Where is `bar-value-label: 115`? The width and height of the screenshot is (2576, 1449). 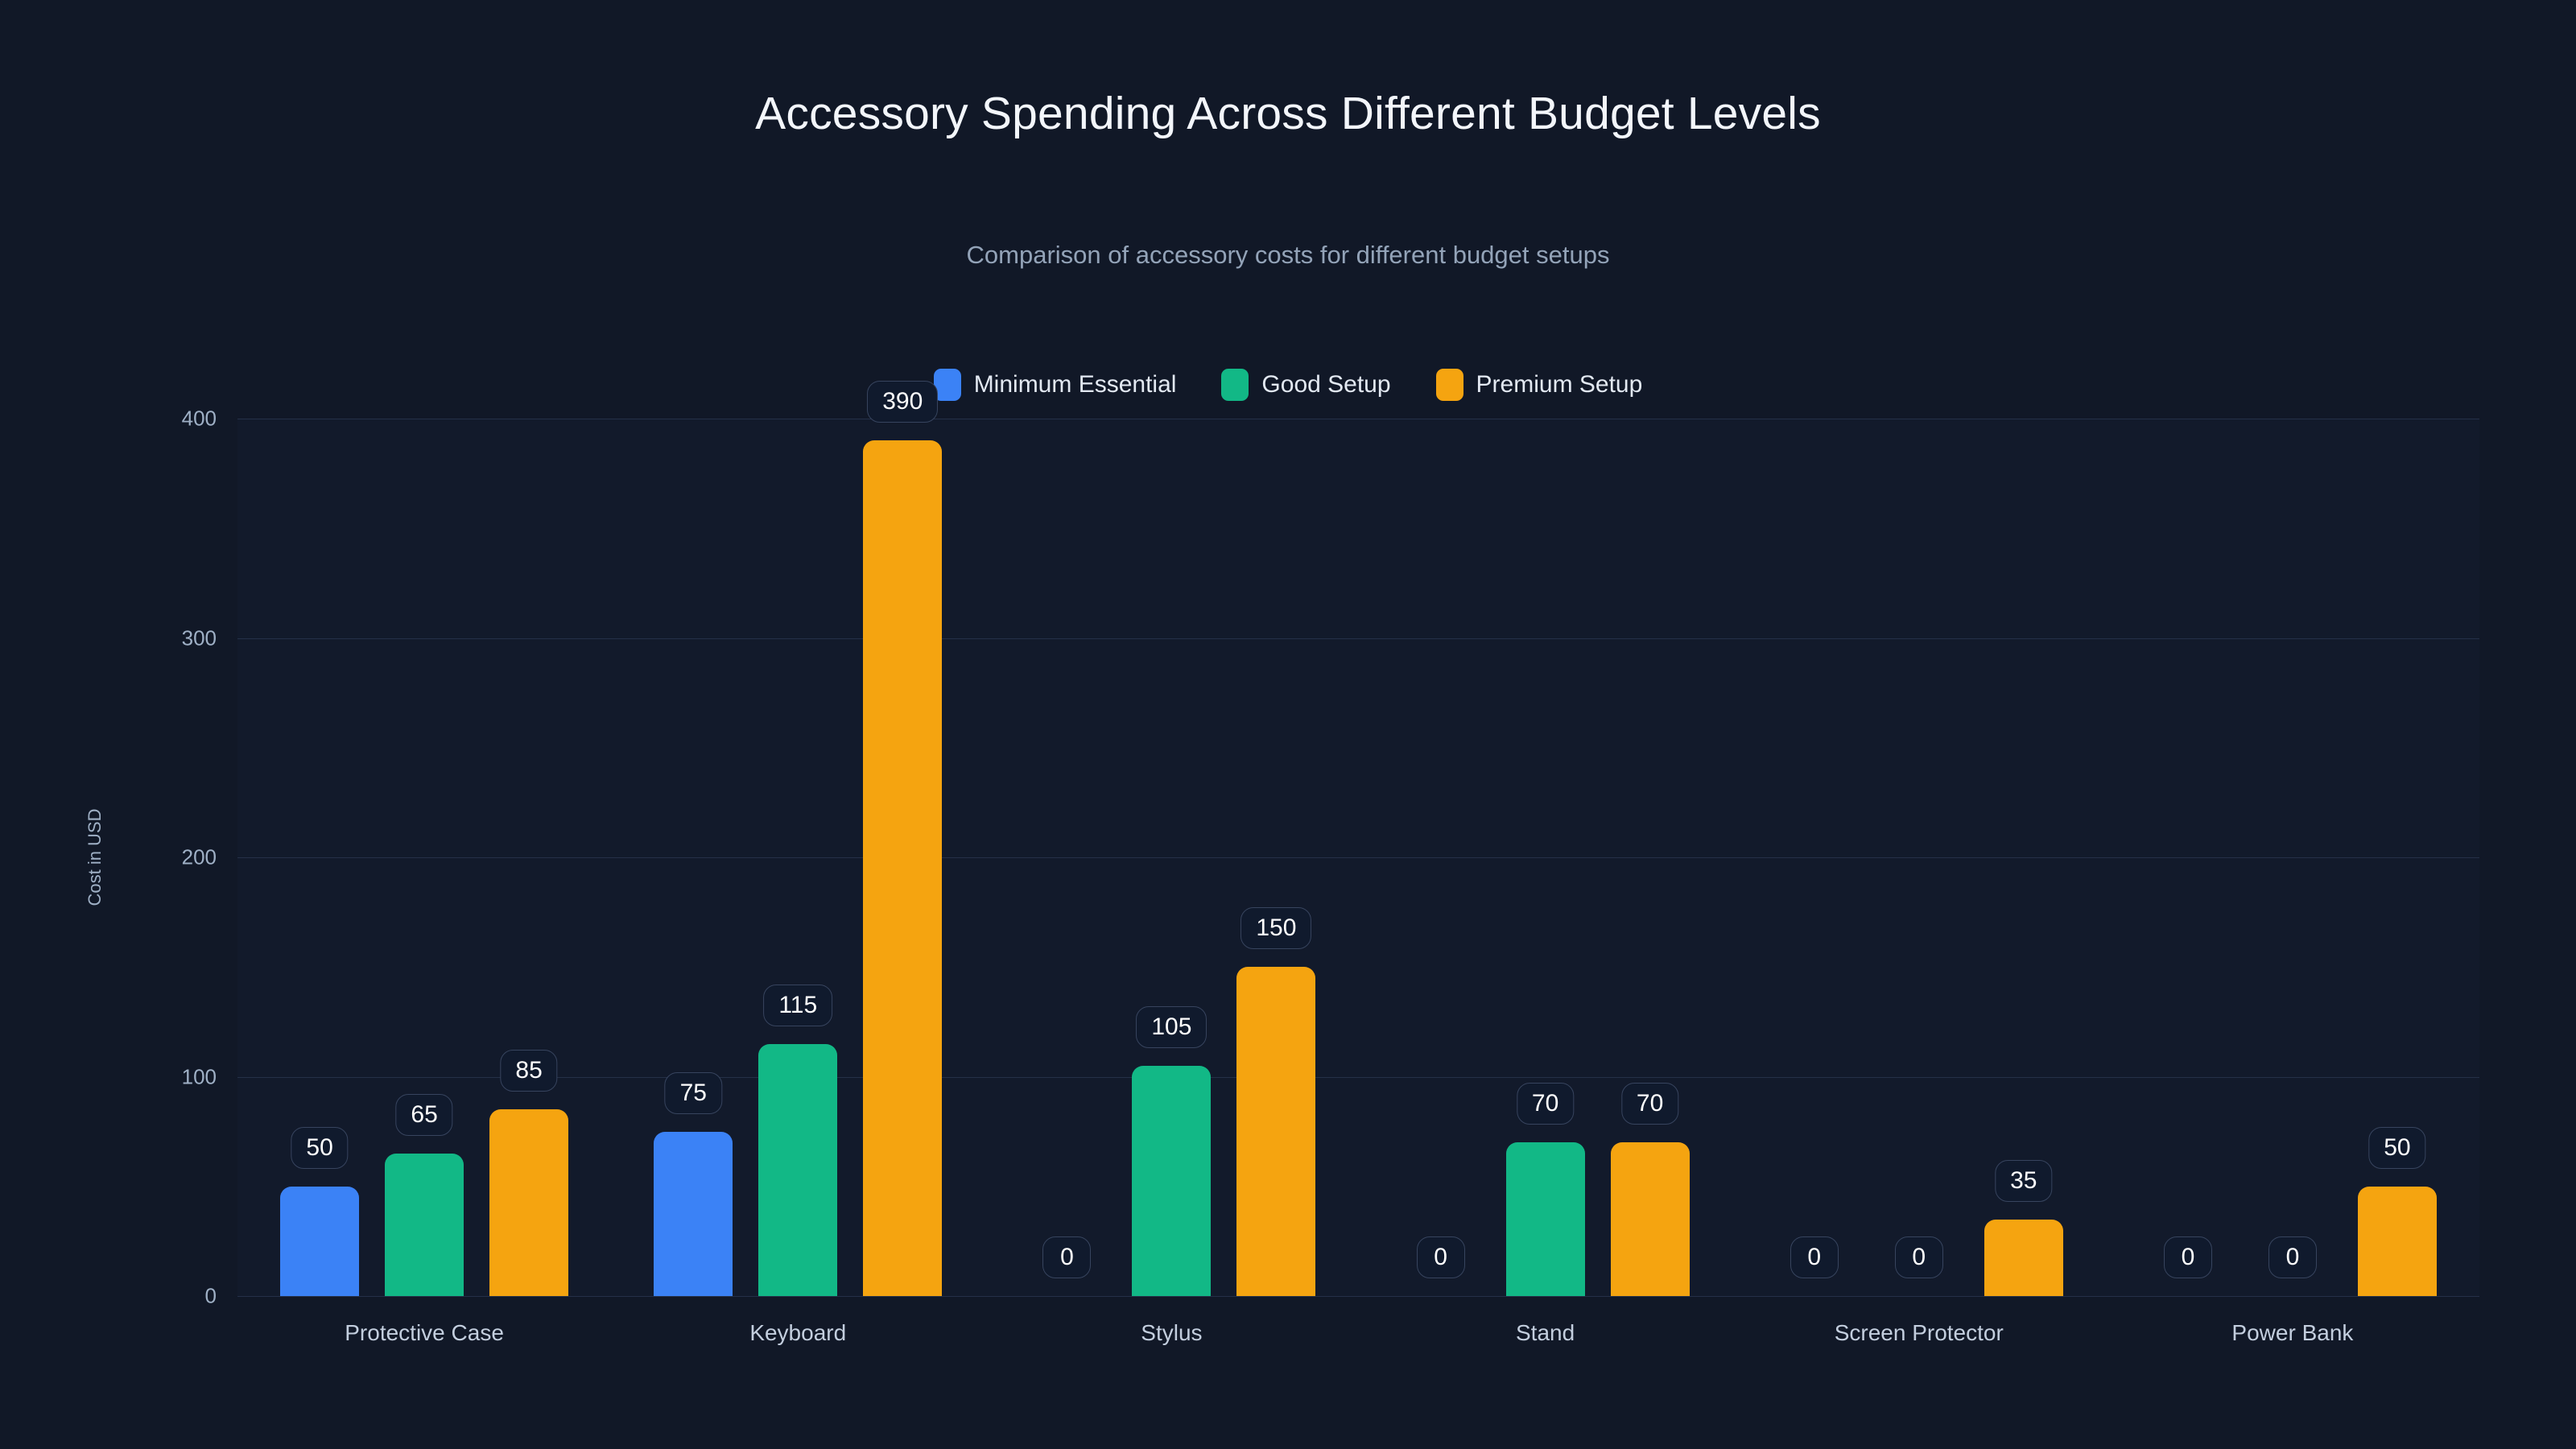
bar-value-label: 115 is located at coordinates (798, 1005).